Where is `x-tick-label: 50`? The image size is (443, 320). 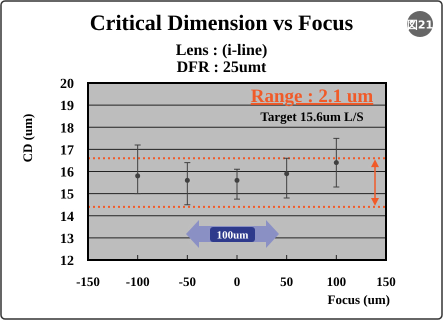 x-tick-label: 50 is located at coordinates (287, 281).